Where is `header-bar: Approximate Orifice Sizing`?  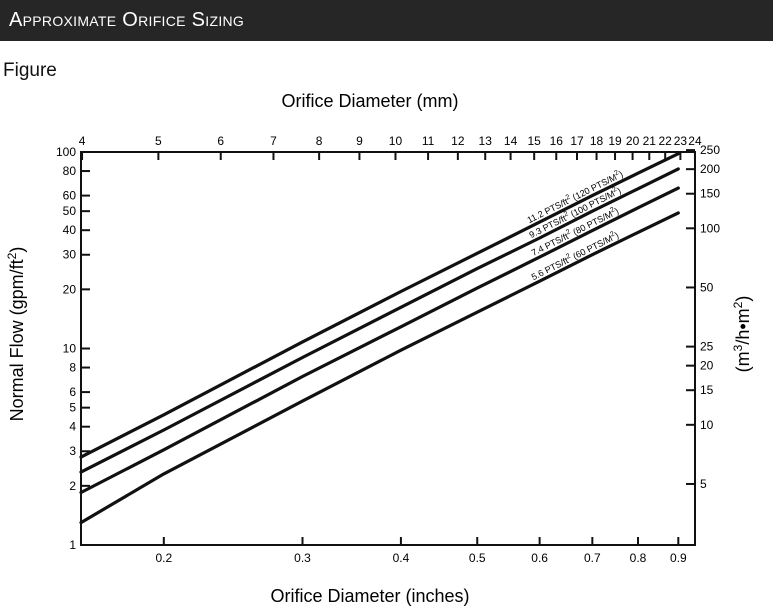
header-bar: Approximate Orifice Sizing is located at coordinates (386, 20).